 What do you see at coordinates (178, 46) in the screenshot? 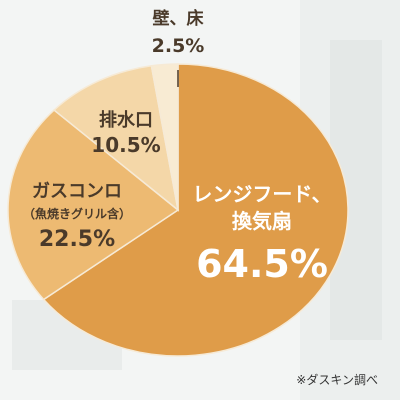
I see `slice-value-4: 2.5%` at bounding box center [178, 46].